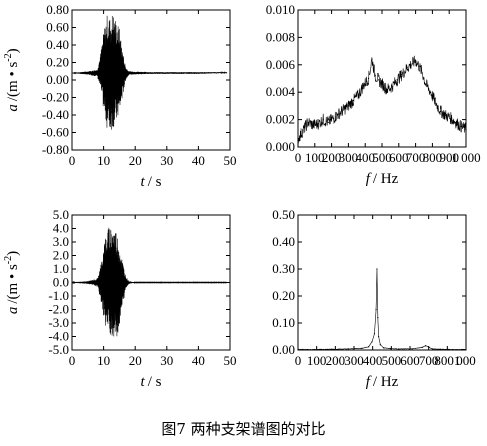 This screenshot has height=446, width=487. Describe the element at coordinates (447, 360) in the screenshot. I see `x-tick-label: 8001` at that location.